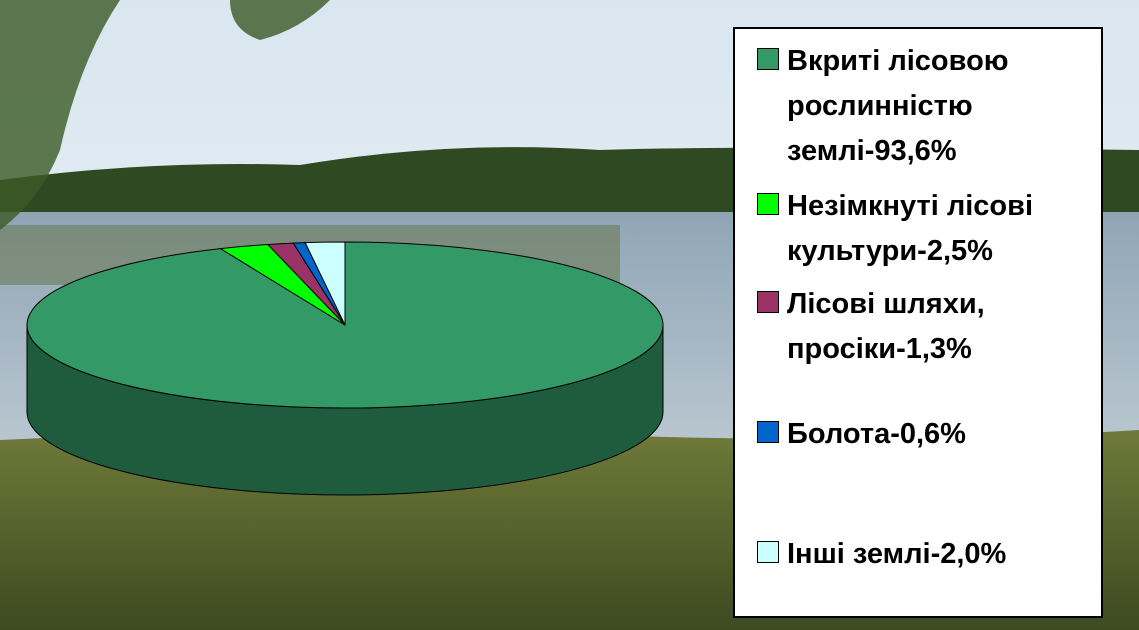 The height and width of the screenshot is (630, 1139). What do you see at coordinates (886, 326) in the screenshot?
I see `legend-label: Лісові шляхи, просіки-1,3%` at bounding box center [886, 326].